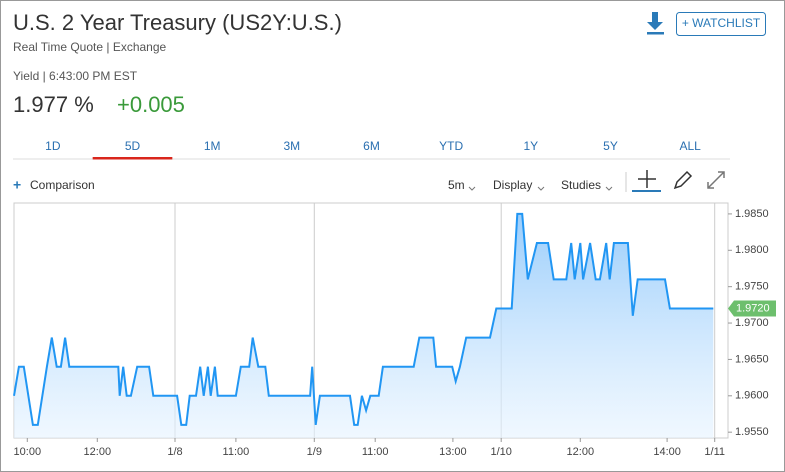 Image resolution: width=785 pixels, height=472 pixels. I want to click on quote-unit: %, so click(84, 104).